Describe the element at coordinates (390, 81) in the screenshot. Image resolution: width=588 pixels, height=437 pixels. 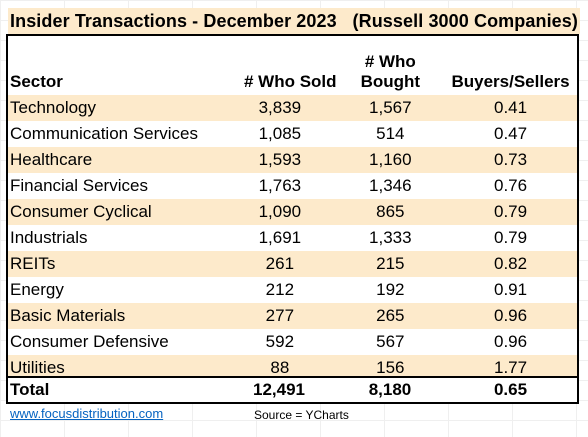
I see `header-who-bought-line2: Bought` at that location.